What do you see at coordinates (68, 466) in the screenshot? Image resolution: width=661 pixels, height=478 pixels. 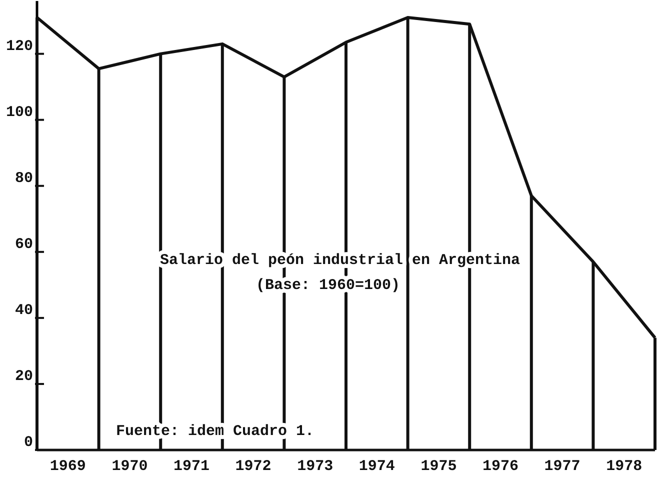 I see `x-tick-label: 1969` at bounding box center [68, 466].